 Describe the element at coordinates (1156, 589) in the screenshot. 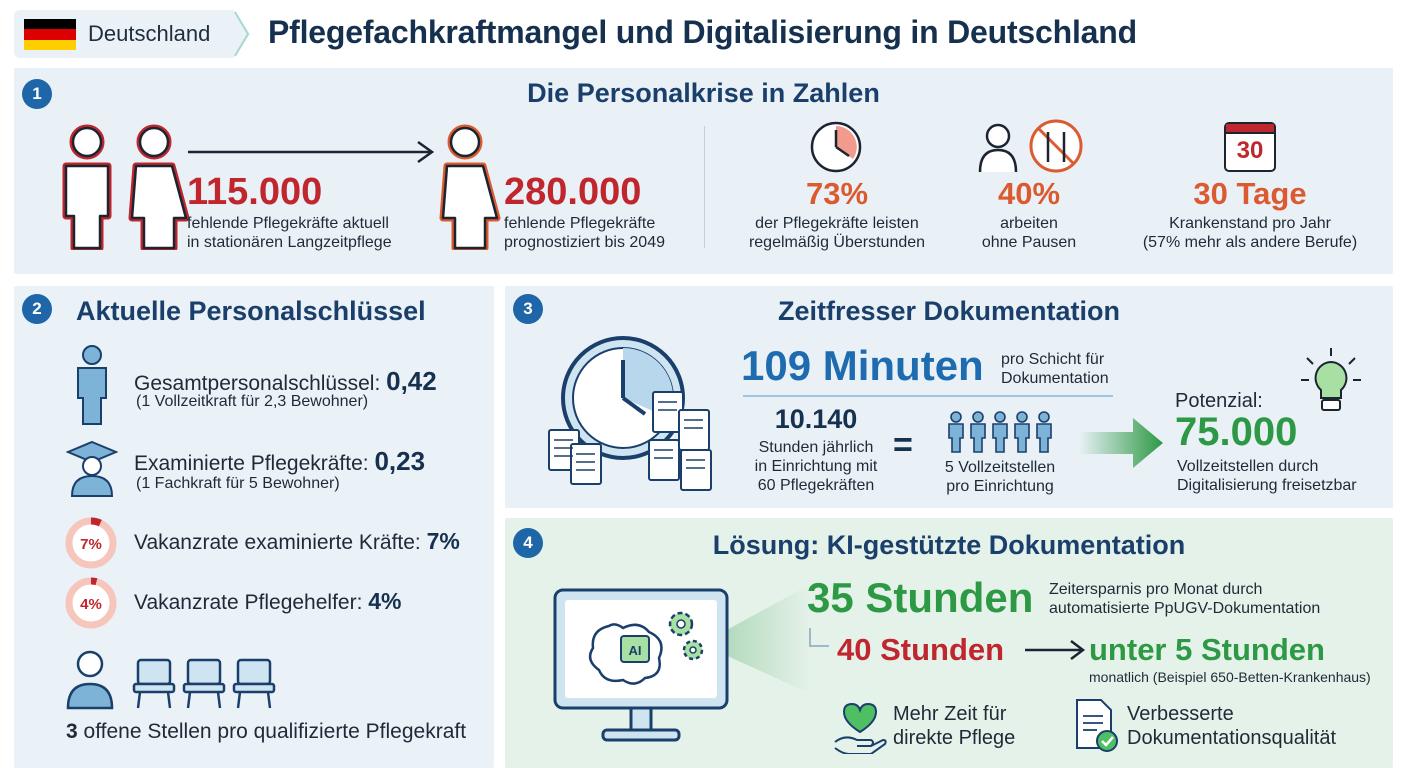

I see `saving-line1: Zeitersparnis pro Monat durch` at that location.